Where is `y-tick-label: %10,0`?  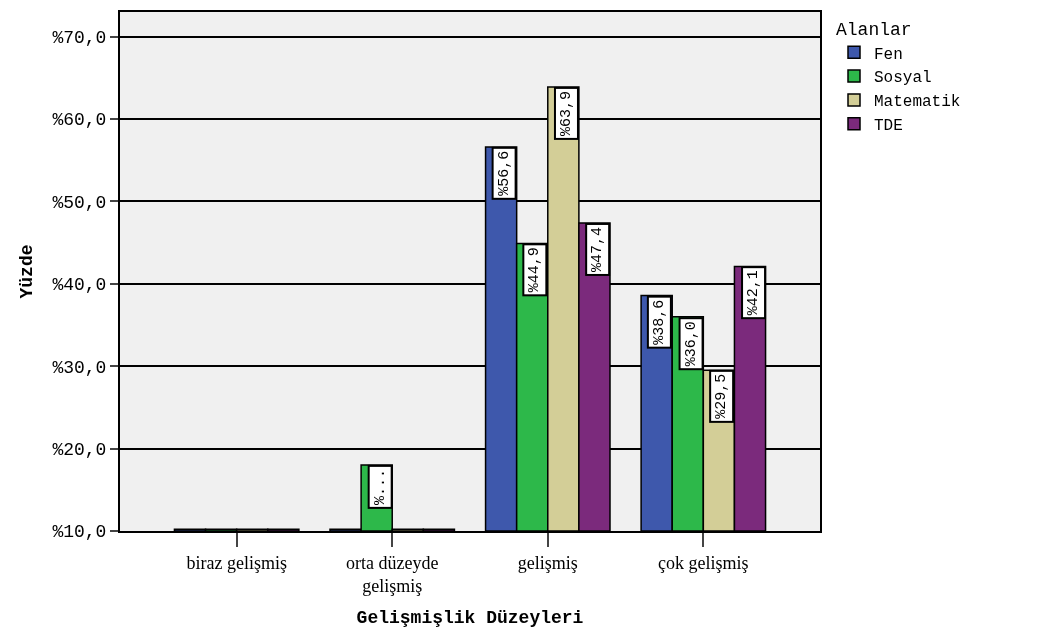
y-tick-label: %10,0 is located at coordinates (79, 532).